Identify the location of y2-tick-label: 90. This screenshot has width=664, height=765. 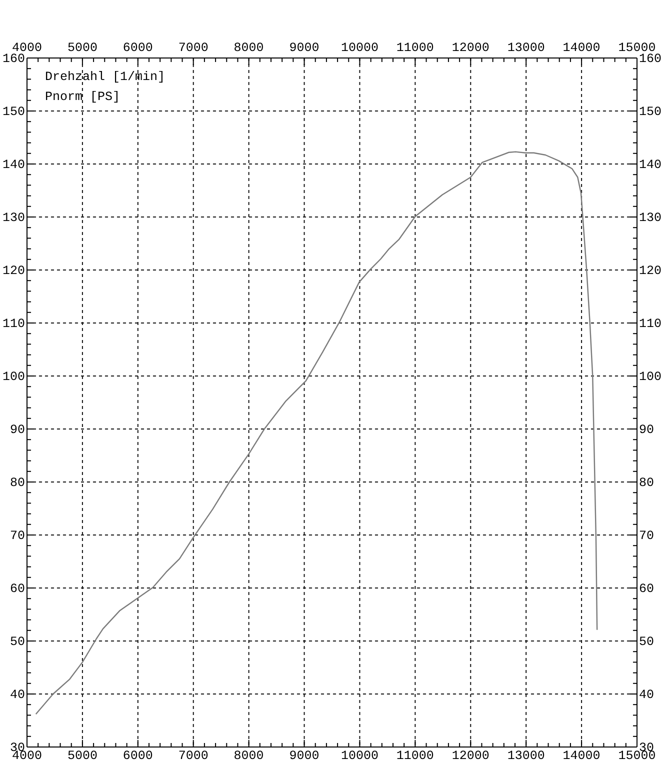
(646, 430).